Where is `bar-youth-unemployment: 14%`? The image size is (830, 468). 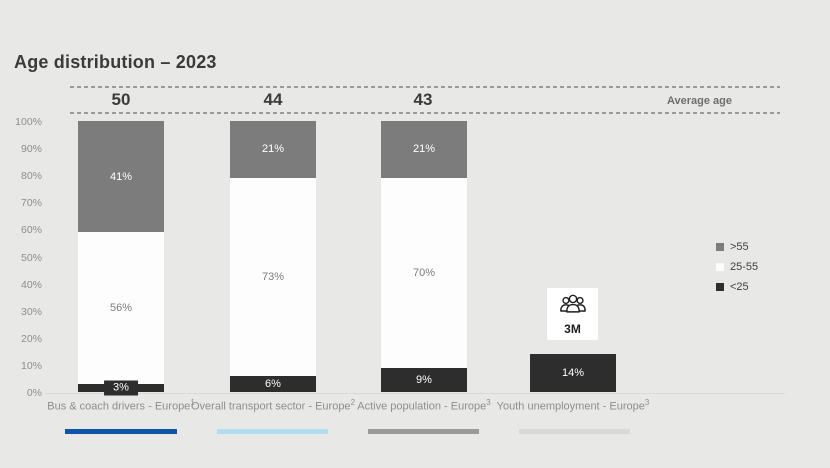 bar-youth-unemployment: 14% is located at coordinates (573, 256).